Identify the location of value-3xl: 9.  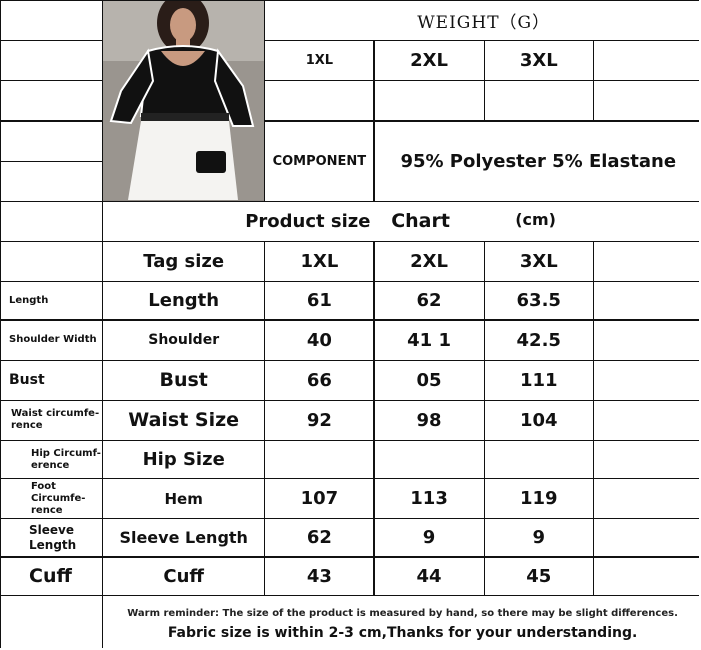
(538, 538).